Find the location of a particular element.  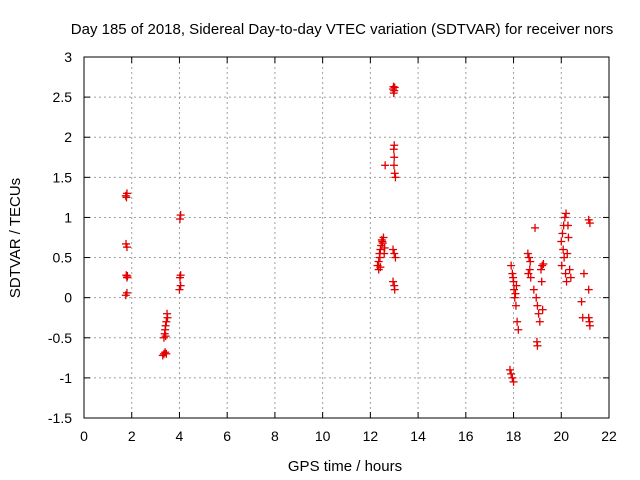

y-axis-label: SDTVAR / TECUs is located at coordinates (15, 238).